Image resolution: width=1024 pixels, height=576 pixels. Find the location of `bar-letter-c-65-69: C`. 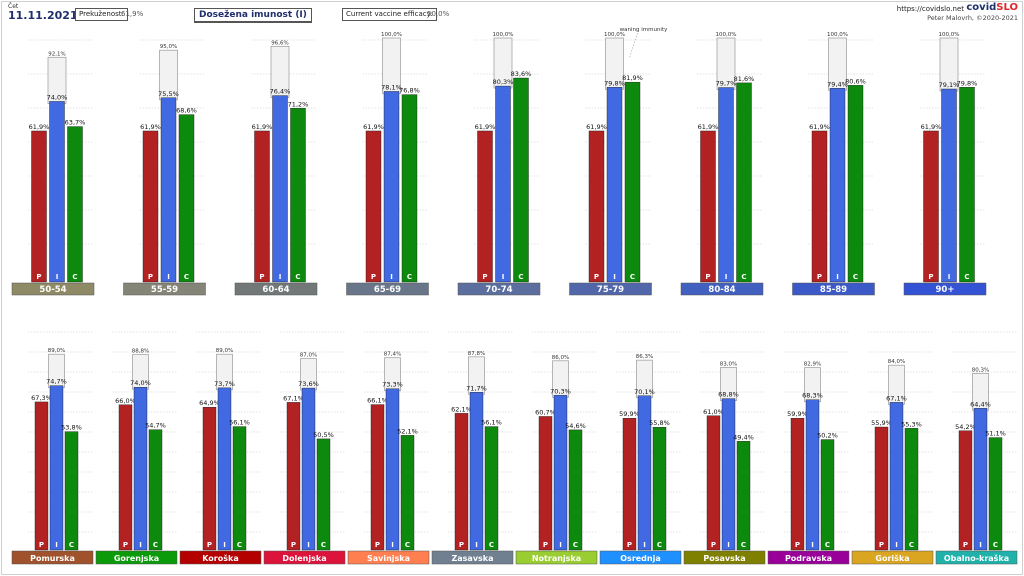

bar-letter-c-65-69: C is located at coordinates (409, 277).